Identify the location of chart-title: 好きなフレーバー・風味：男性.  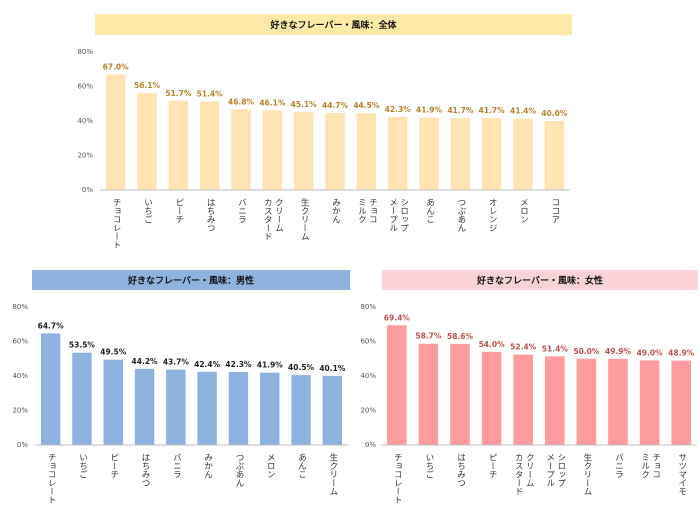
(190, 281).